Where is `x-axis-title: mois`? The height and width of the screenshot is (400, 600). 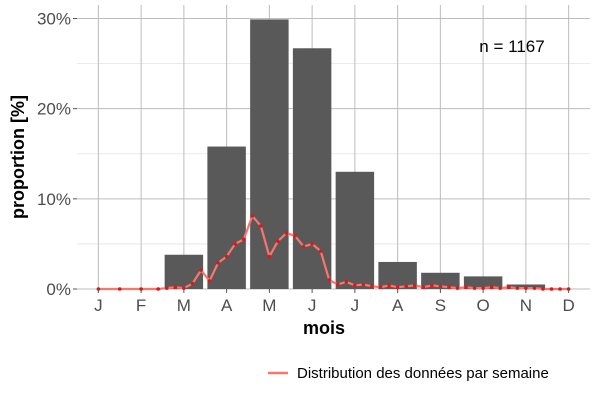 x-axis-title: mois is located at coordinates (324, 328).